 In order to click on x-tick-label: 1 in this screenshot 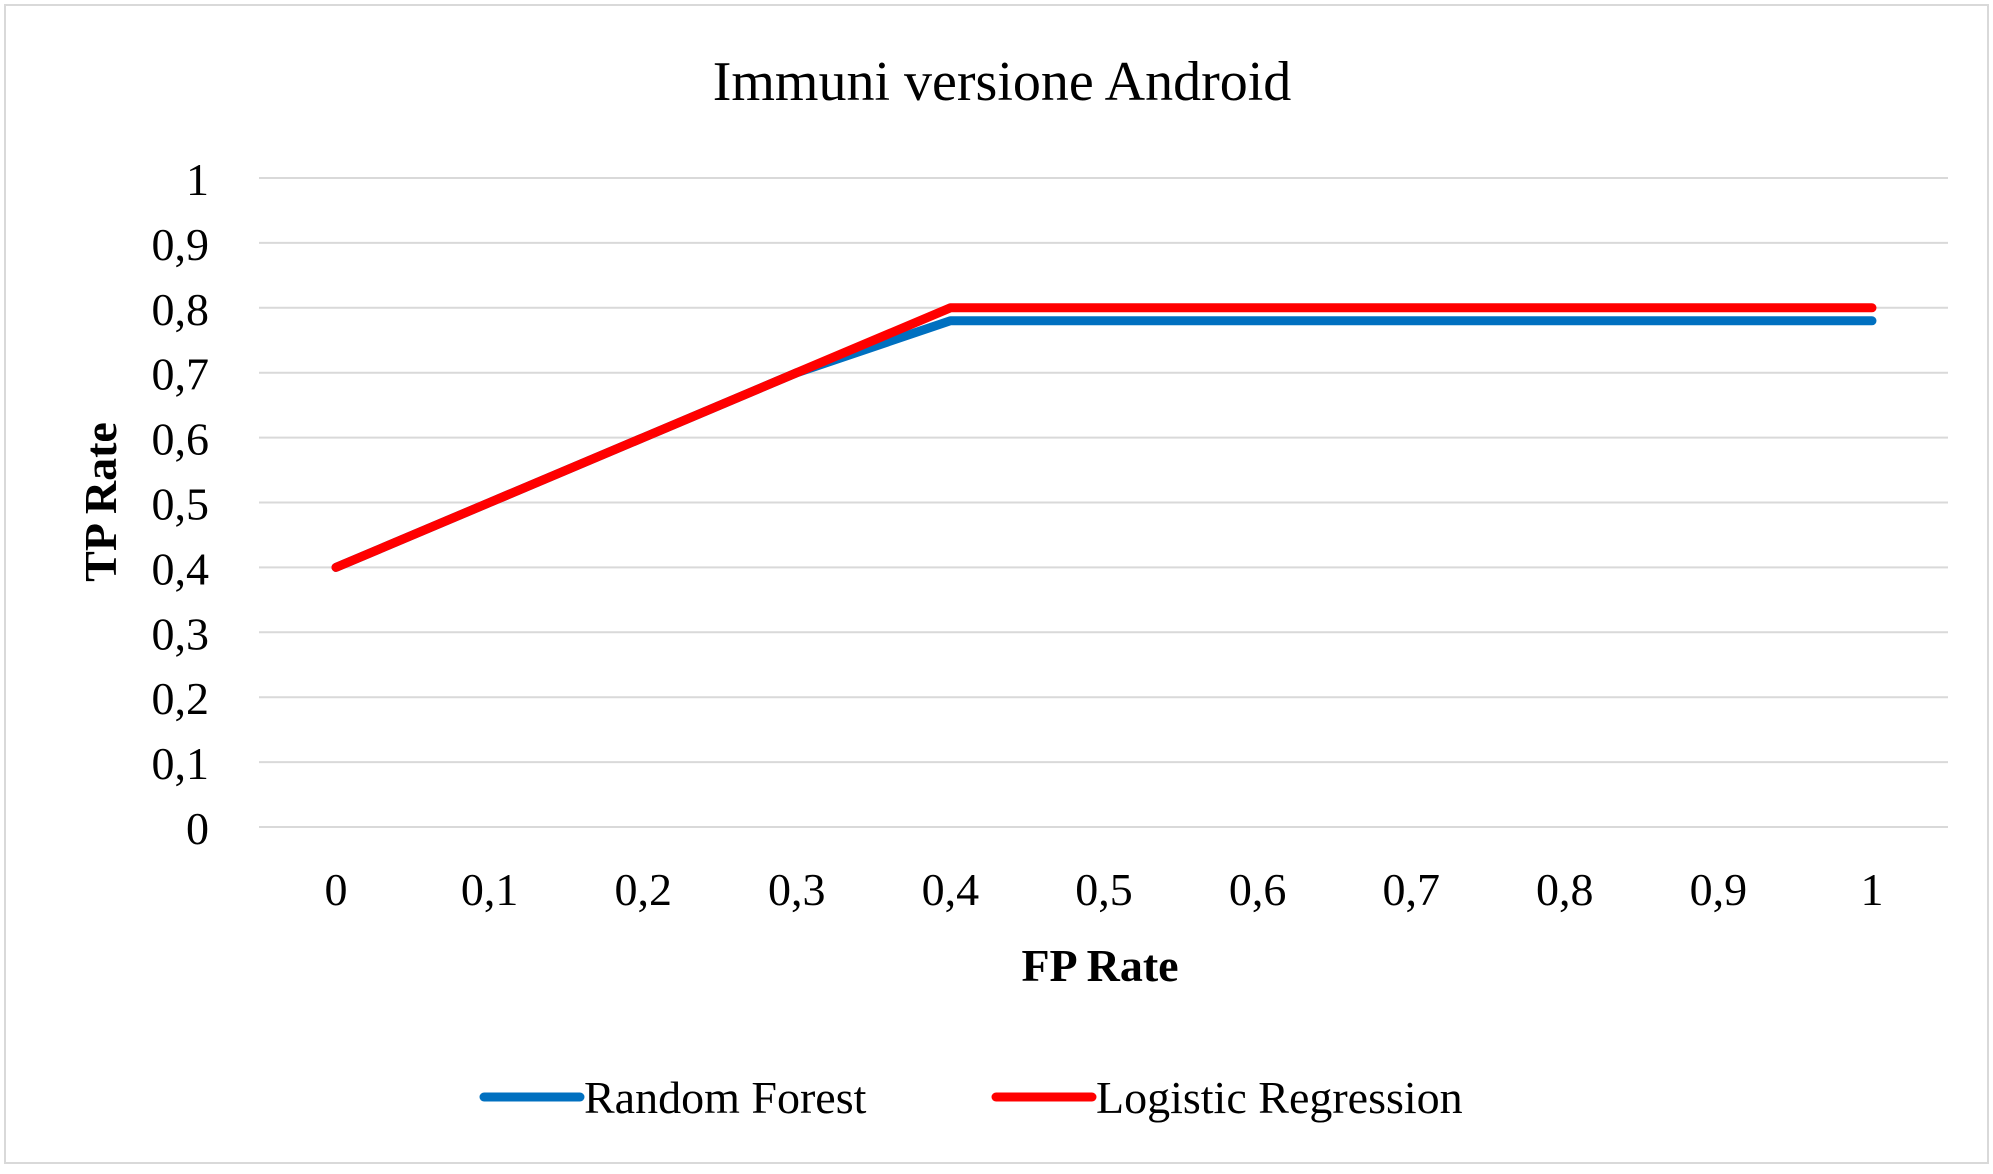, I will do `click(1872, 889)`.